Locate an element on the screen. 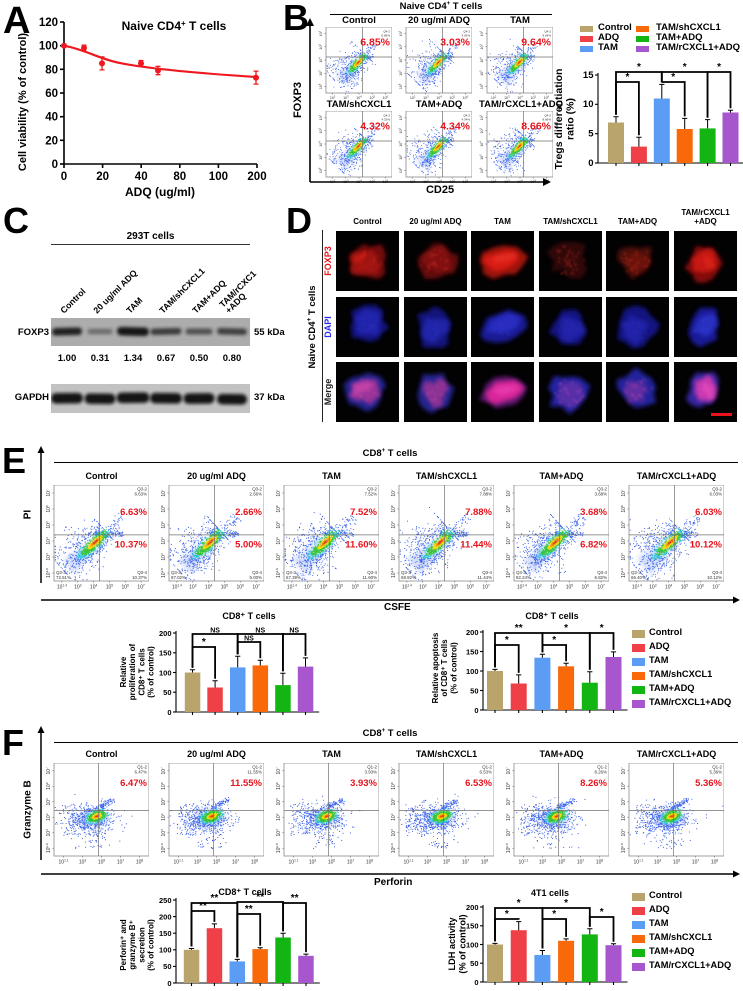 Image resolution: width=743 pixels, height=991 pixels. svg-text: 108 is located at coordinates (370, 861).